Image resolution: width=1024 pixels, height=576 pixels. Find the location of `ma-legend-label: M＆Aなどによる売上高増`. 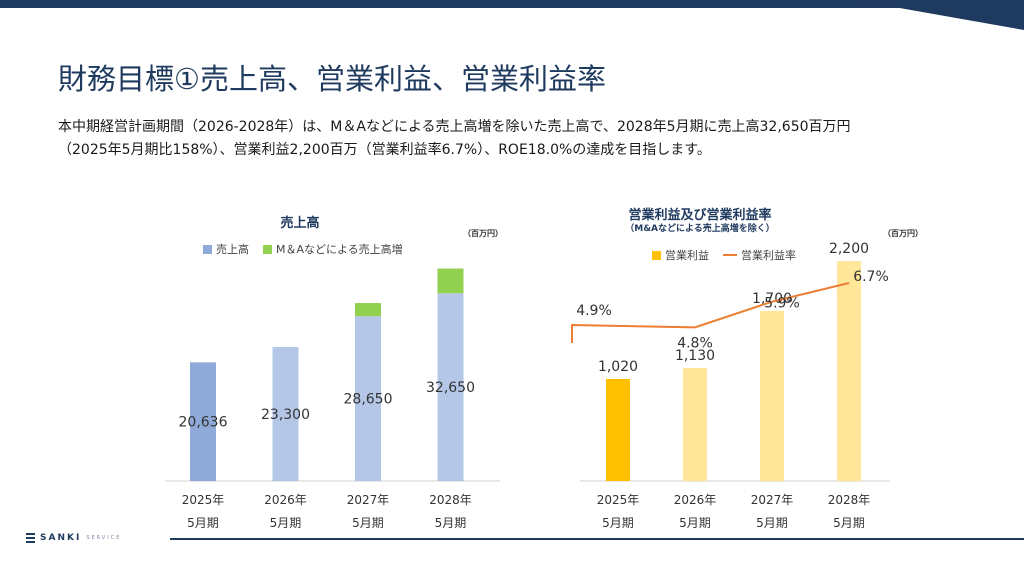

ma-legend-label: M＆Aなどによる売上高増 is located at coordinates (339, 249).